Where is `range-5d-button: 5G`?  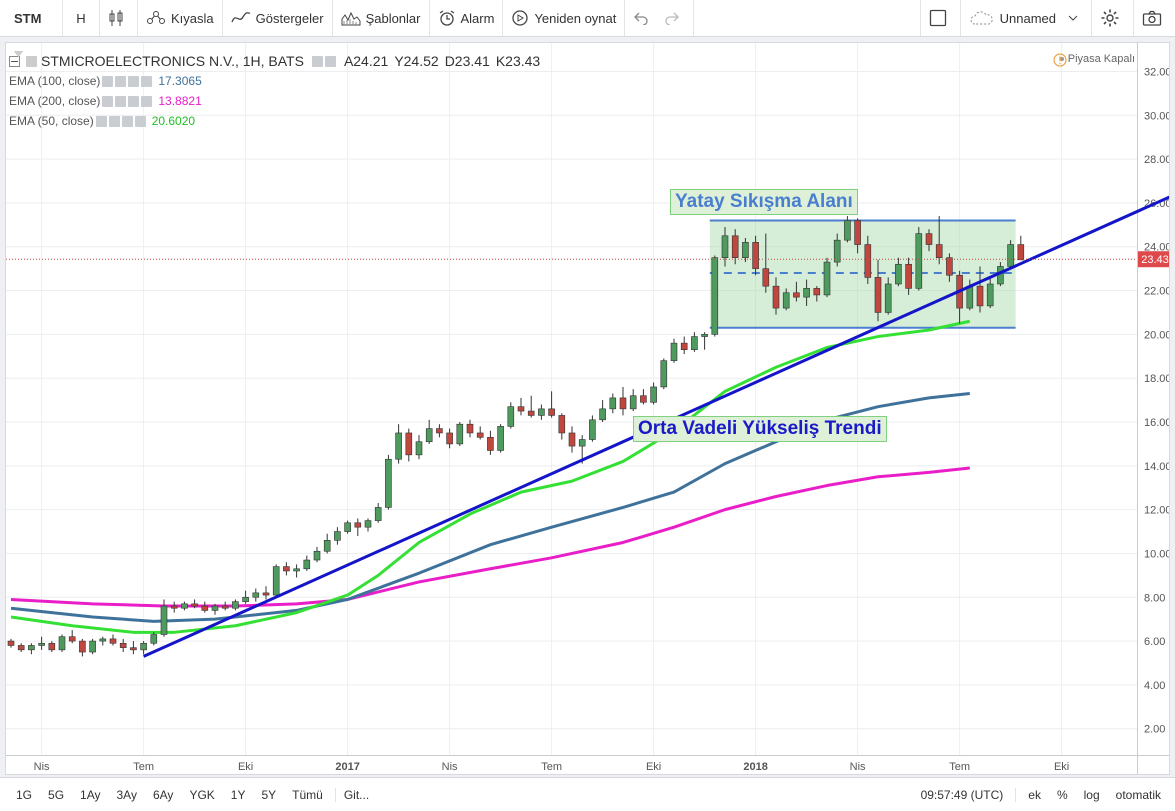 range-5d-button: 5G is located at coordinates (56, 794).